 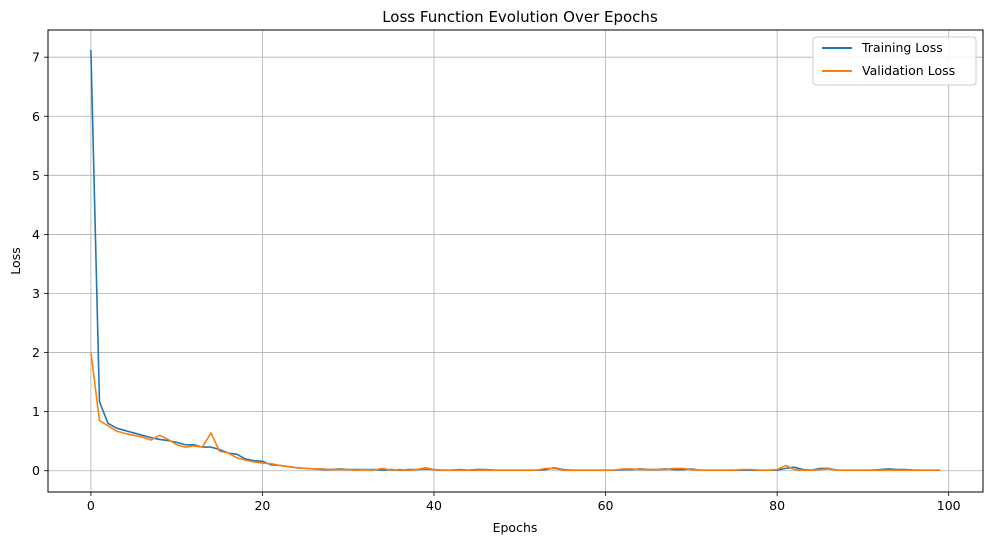 What do you see at coordinates (36, 411) in the screenshot?
I see `y-tick-label: 1` at bounding box center [36, 411].